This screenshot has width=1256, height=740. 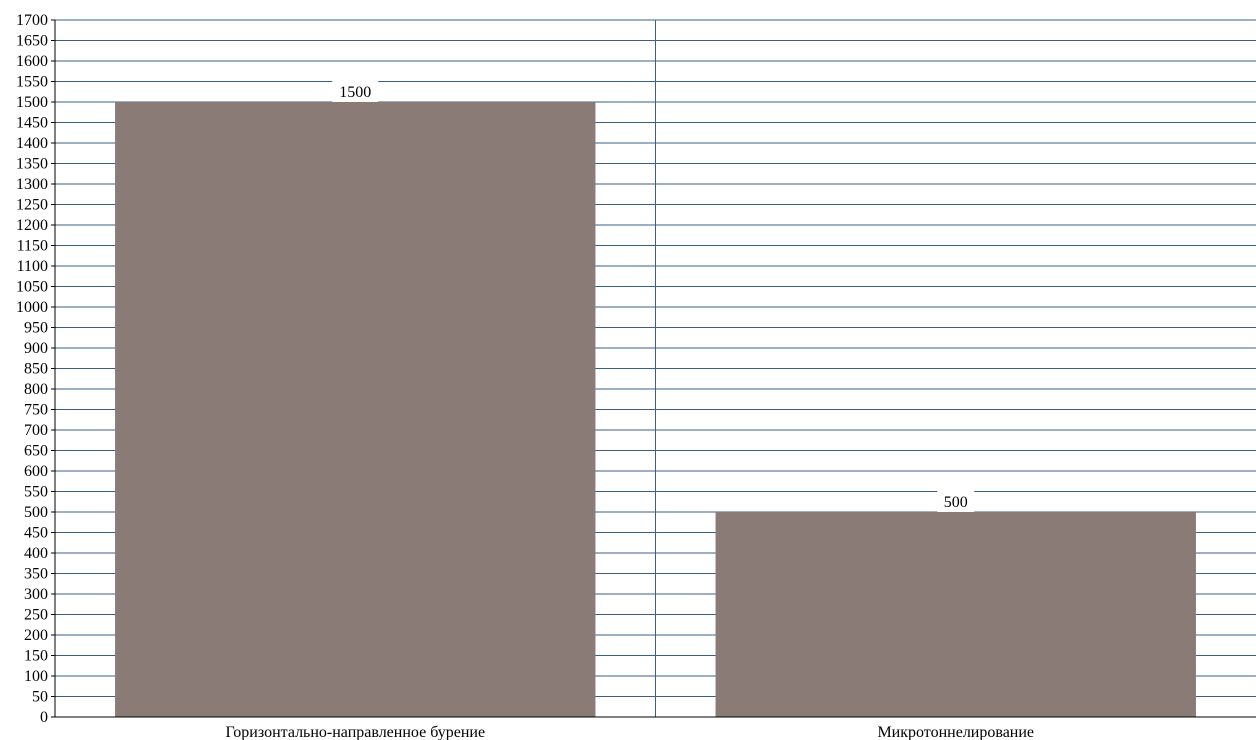 What do you see at coordinates (44, 717) in the screenshot?
I see `y-tick-label-0: 0` at bounding box center [44, 717].